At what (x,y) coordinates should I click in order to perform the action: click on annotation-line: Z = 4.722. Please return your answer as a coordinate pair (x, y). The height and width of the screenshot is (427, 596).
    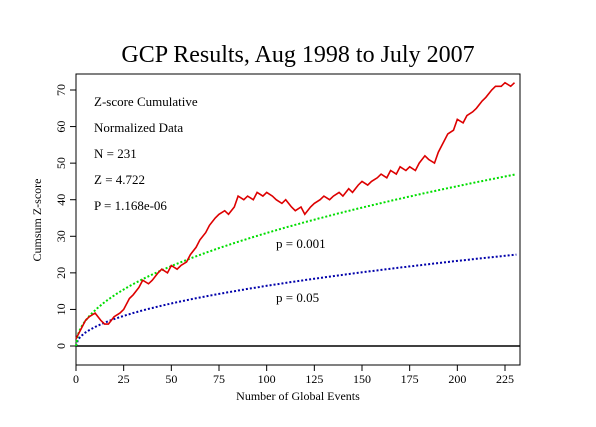
    Looking at the image, I should click on (119, 179).